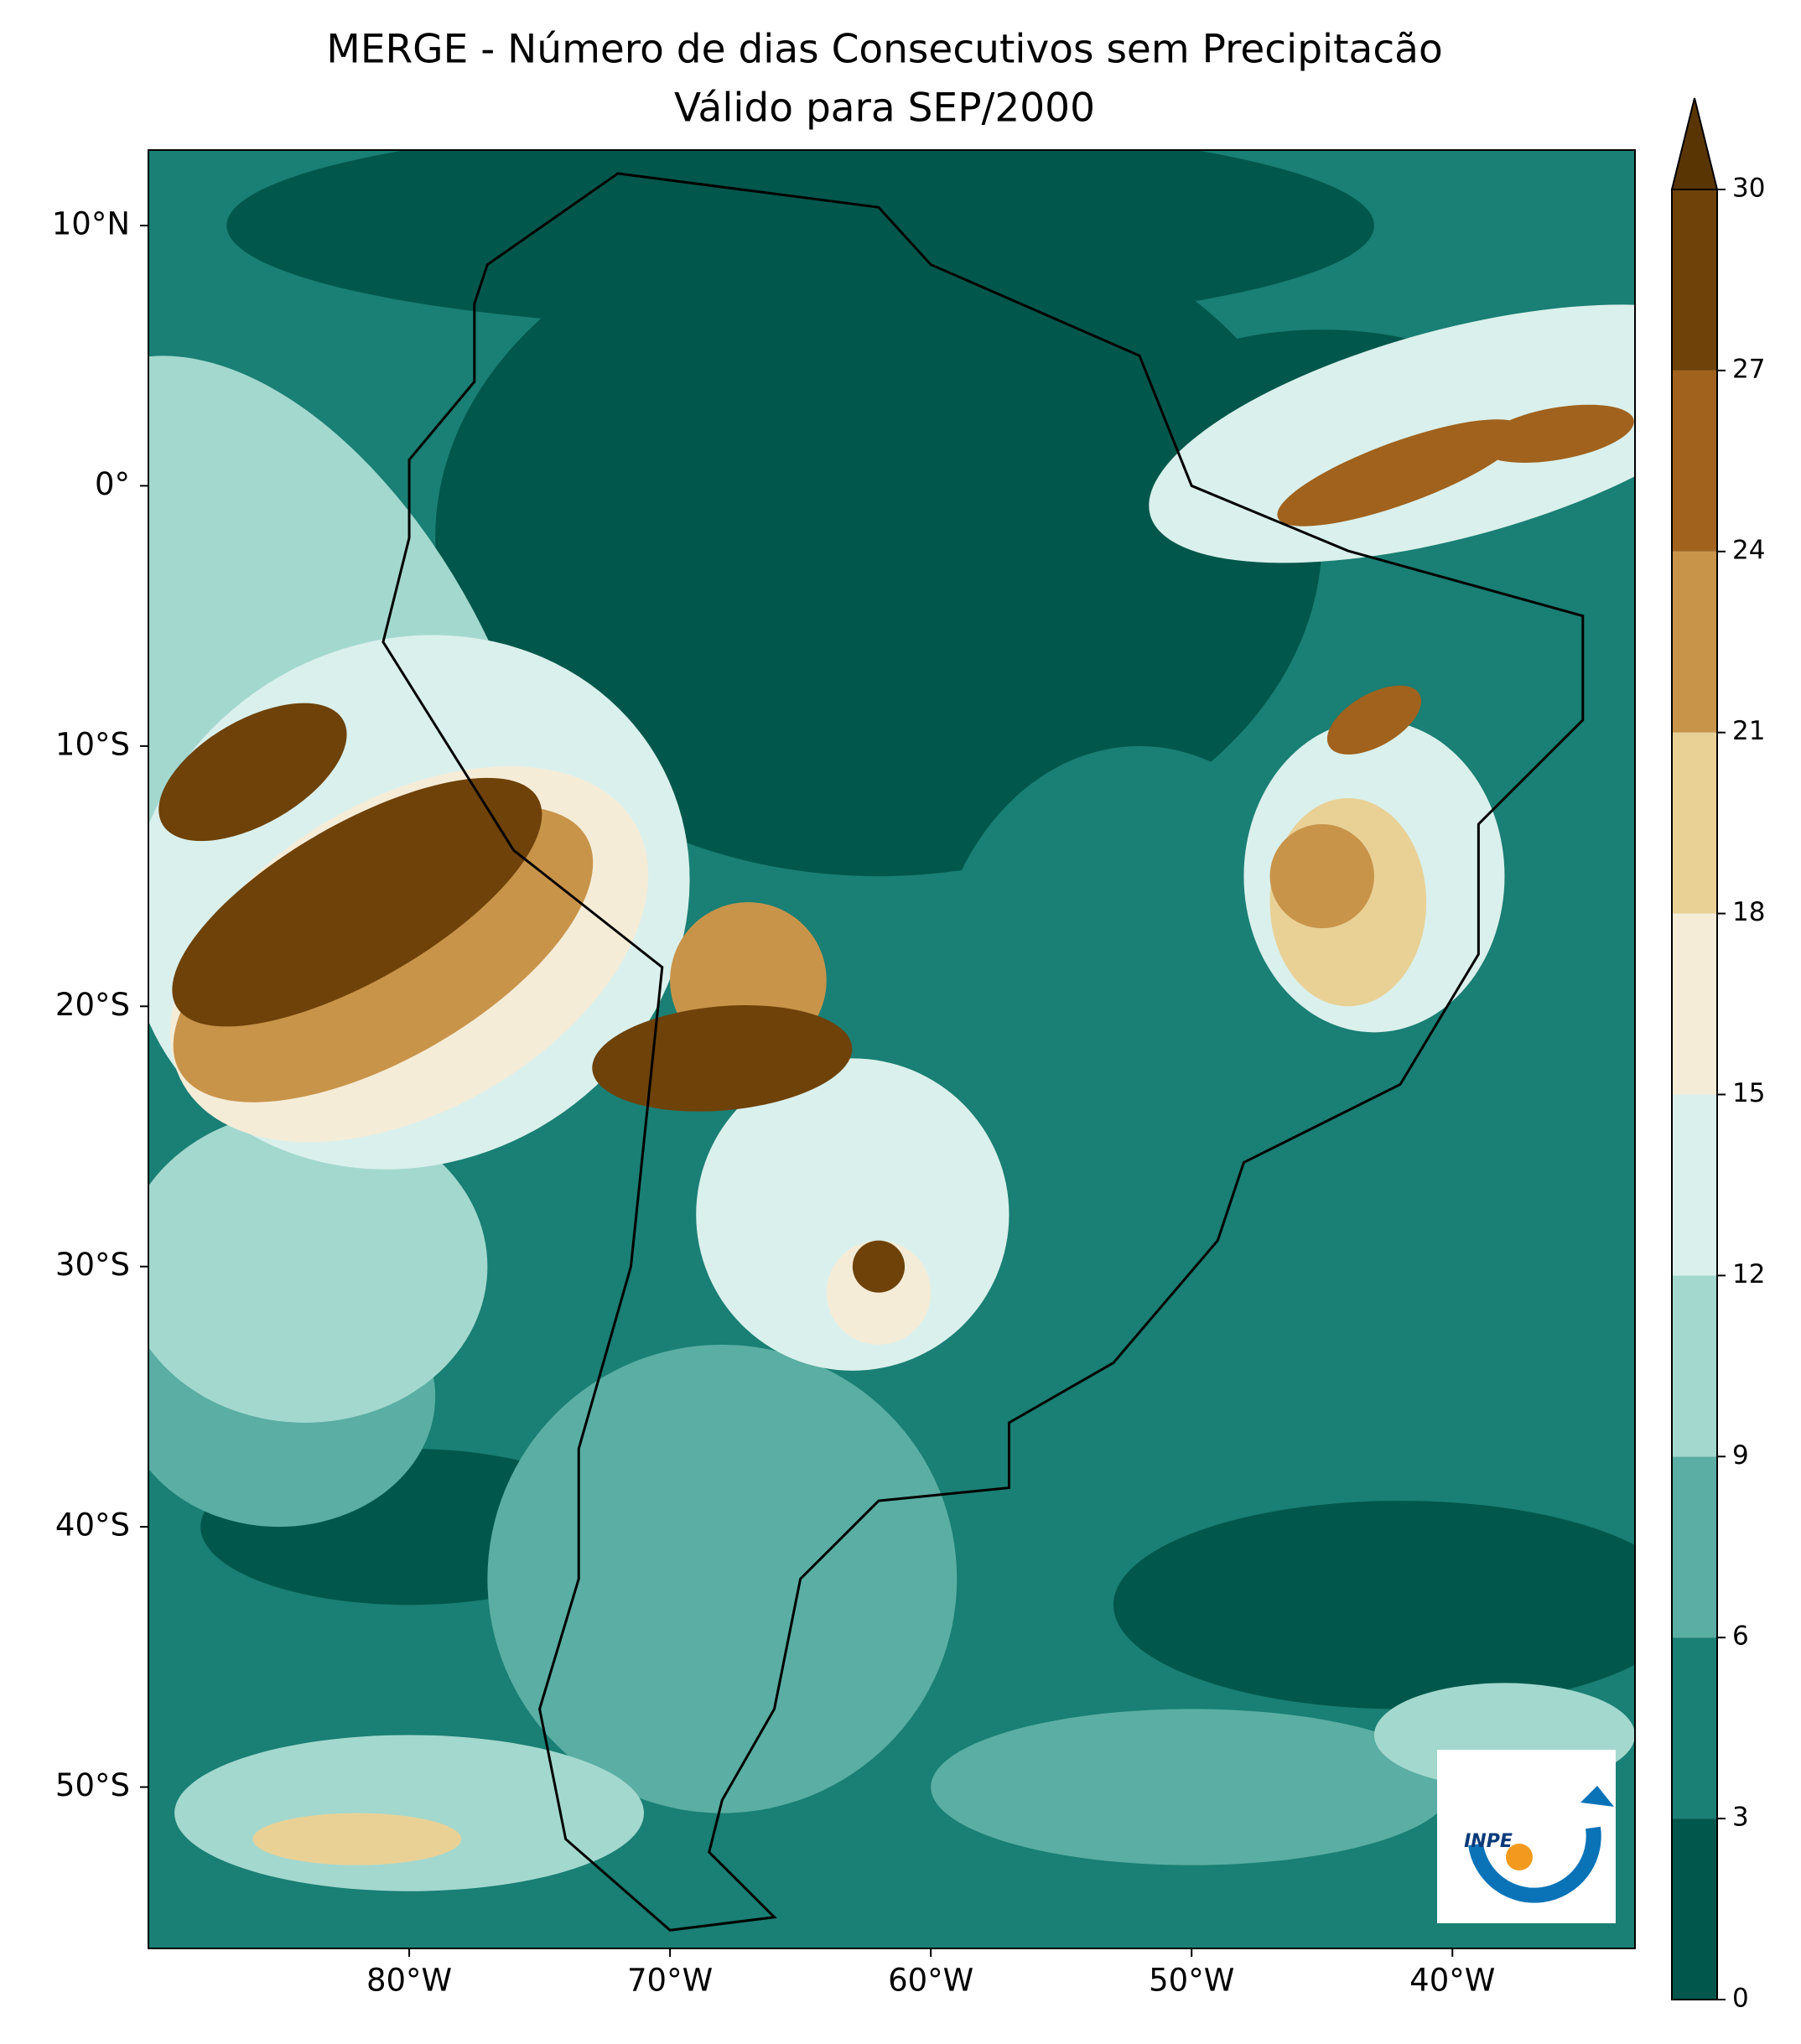 The height and width of the screenshot is (2044, 1801). I want to click on colorbar-label: 3, so click(1741, 1818).